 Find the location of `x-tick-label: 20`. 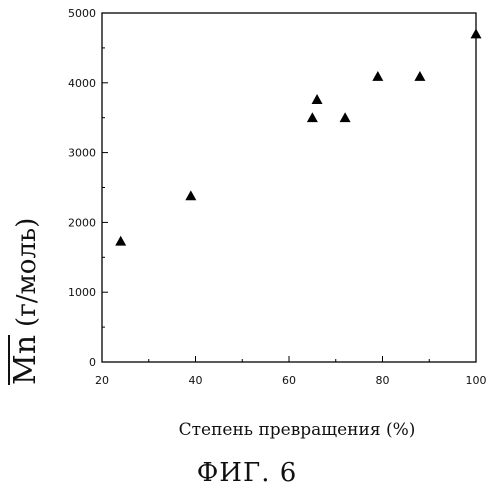

x-tick-label: 20 is located at coordinates (102, 380).